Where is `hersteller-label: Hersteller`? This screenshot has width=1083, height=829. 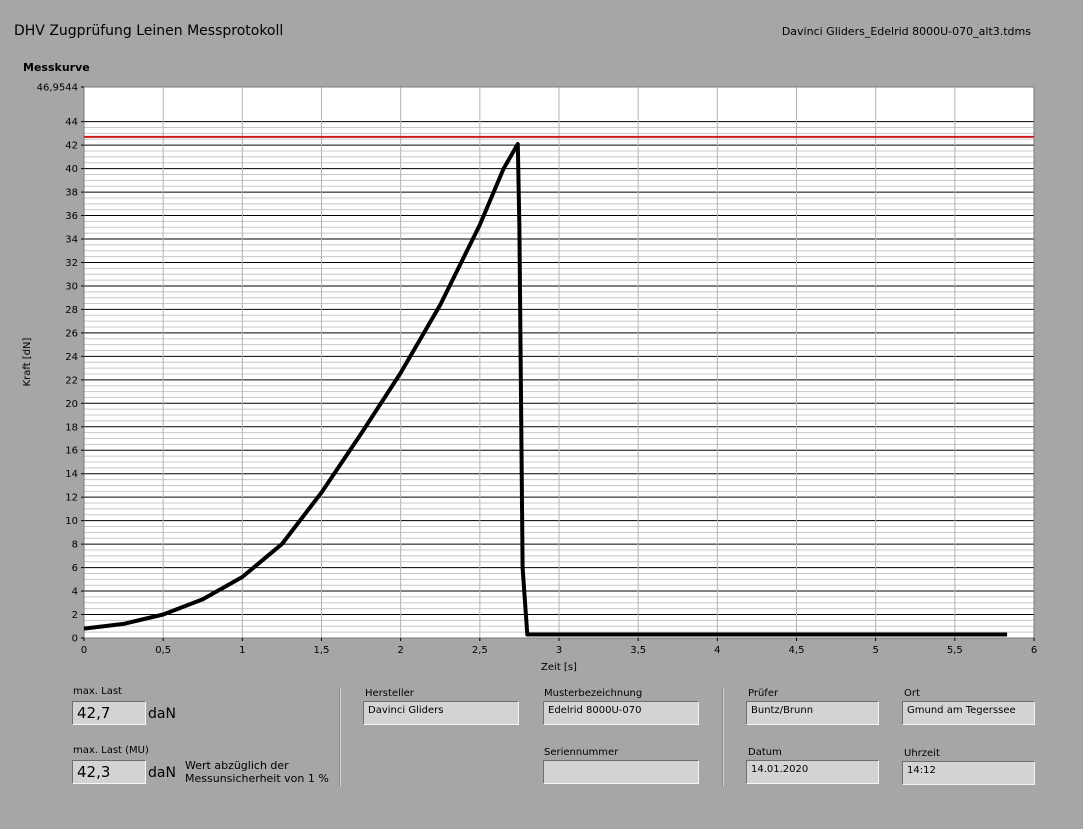
hersteller-label: Hersteller is located at coordinates (389, 693).